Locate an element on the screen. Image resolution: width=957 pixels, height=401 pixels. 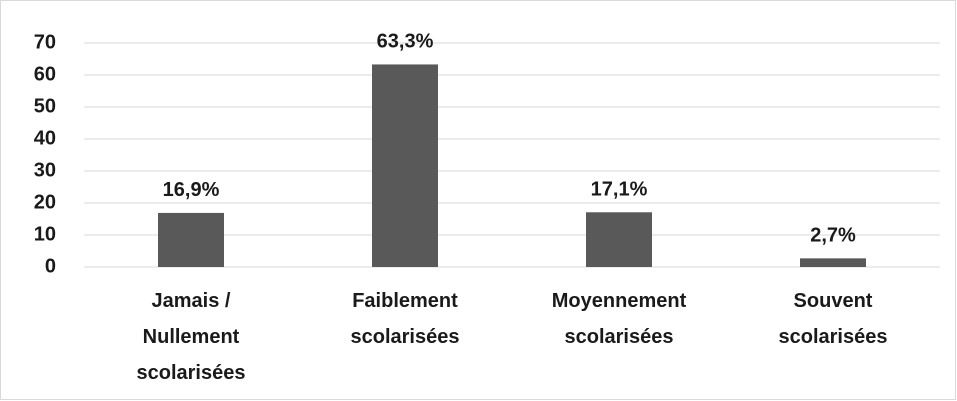
y-tick-label: 20 is located at coordinates (45, 202).